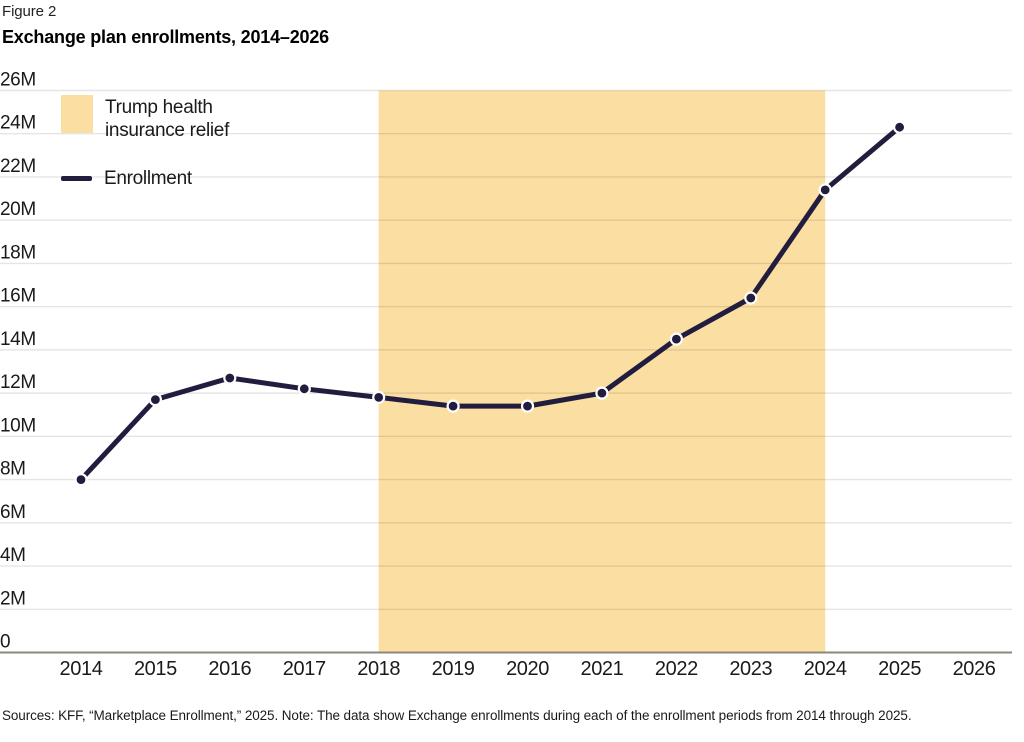  Describe the element at coordinates (155, 669) in the screenshot. I see `x-tick-label-2015: 2015` at that location.